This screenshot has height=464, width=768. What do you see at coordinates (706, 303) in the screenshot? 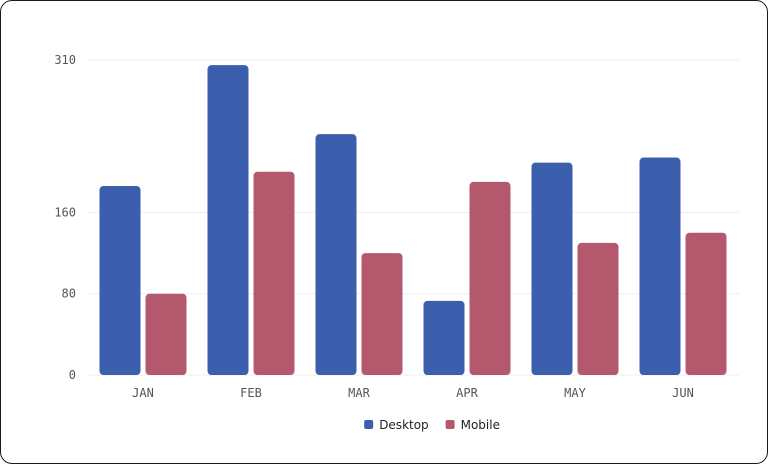
I see `bar-mobile-jun` at bounding box center [706, 303].